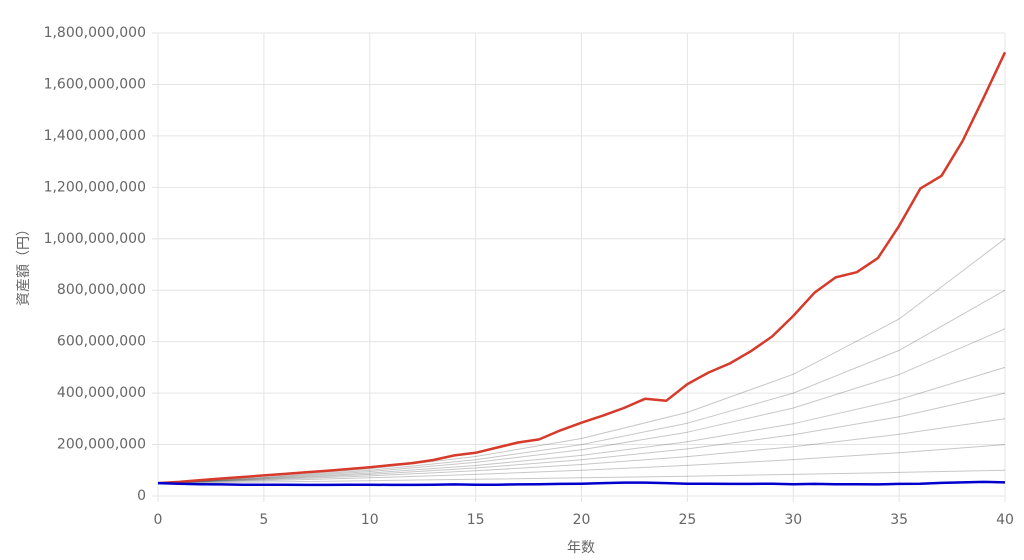 Image resolution: width=1024 pixels, height=560 pixels. Describe the element at coordinates (101, 393) in the screenshot. I see `y-tick-label: 400,000,000` at that location.